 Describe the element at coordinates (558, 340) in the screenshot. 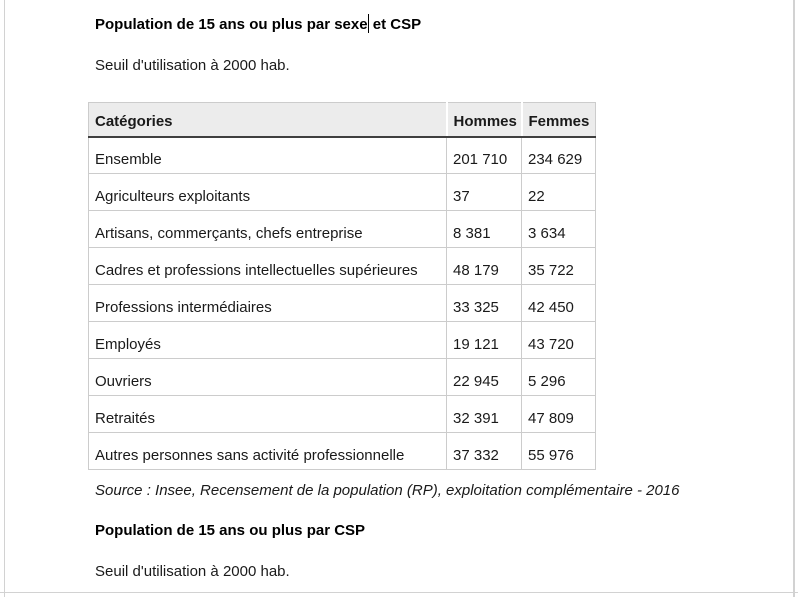

I see `table-cell-femmes: 43 720` at that location.